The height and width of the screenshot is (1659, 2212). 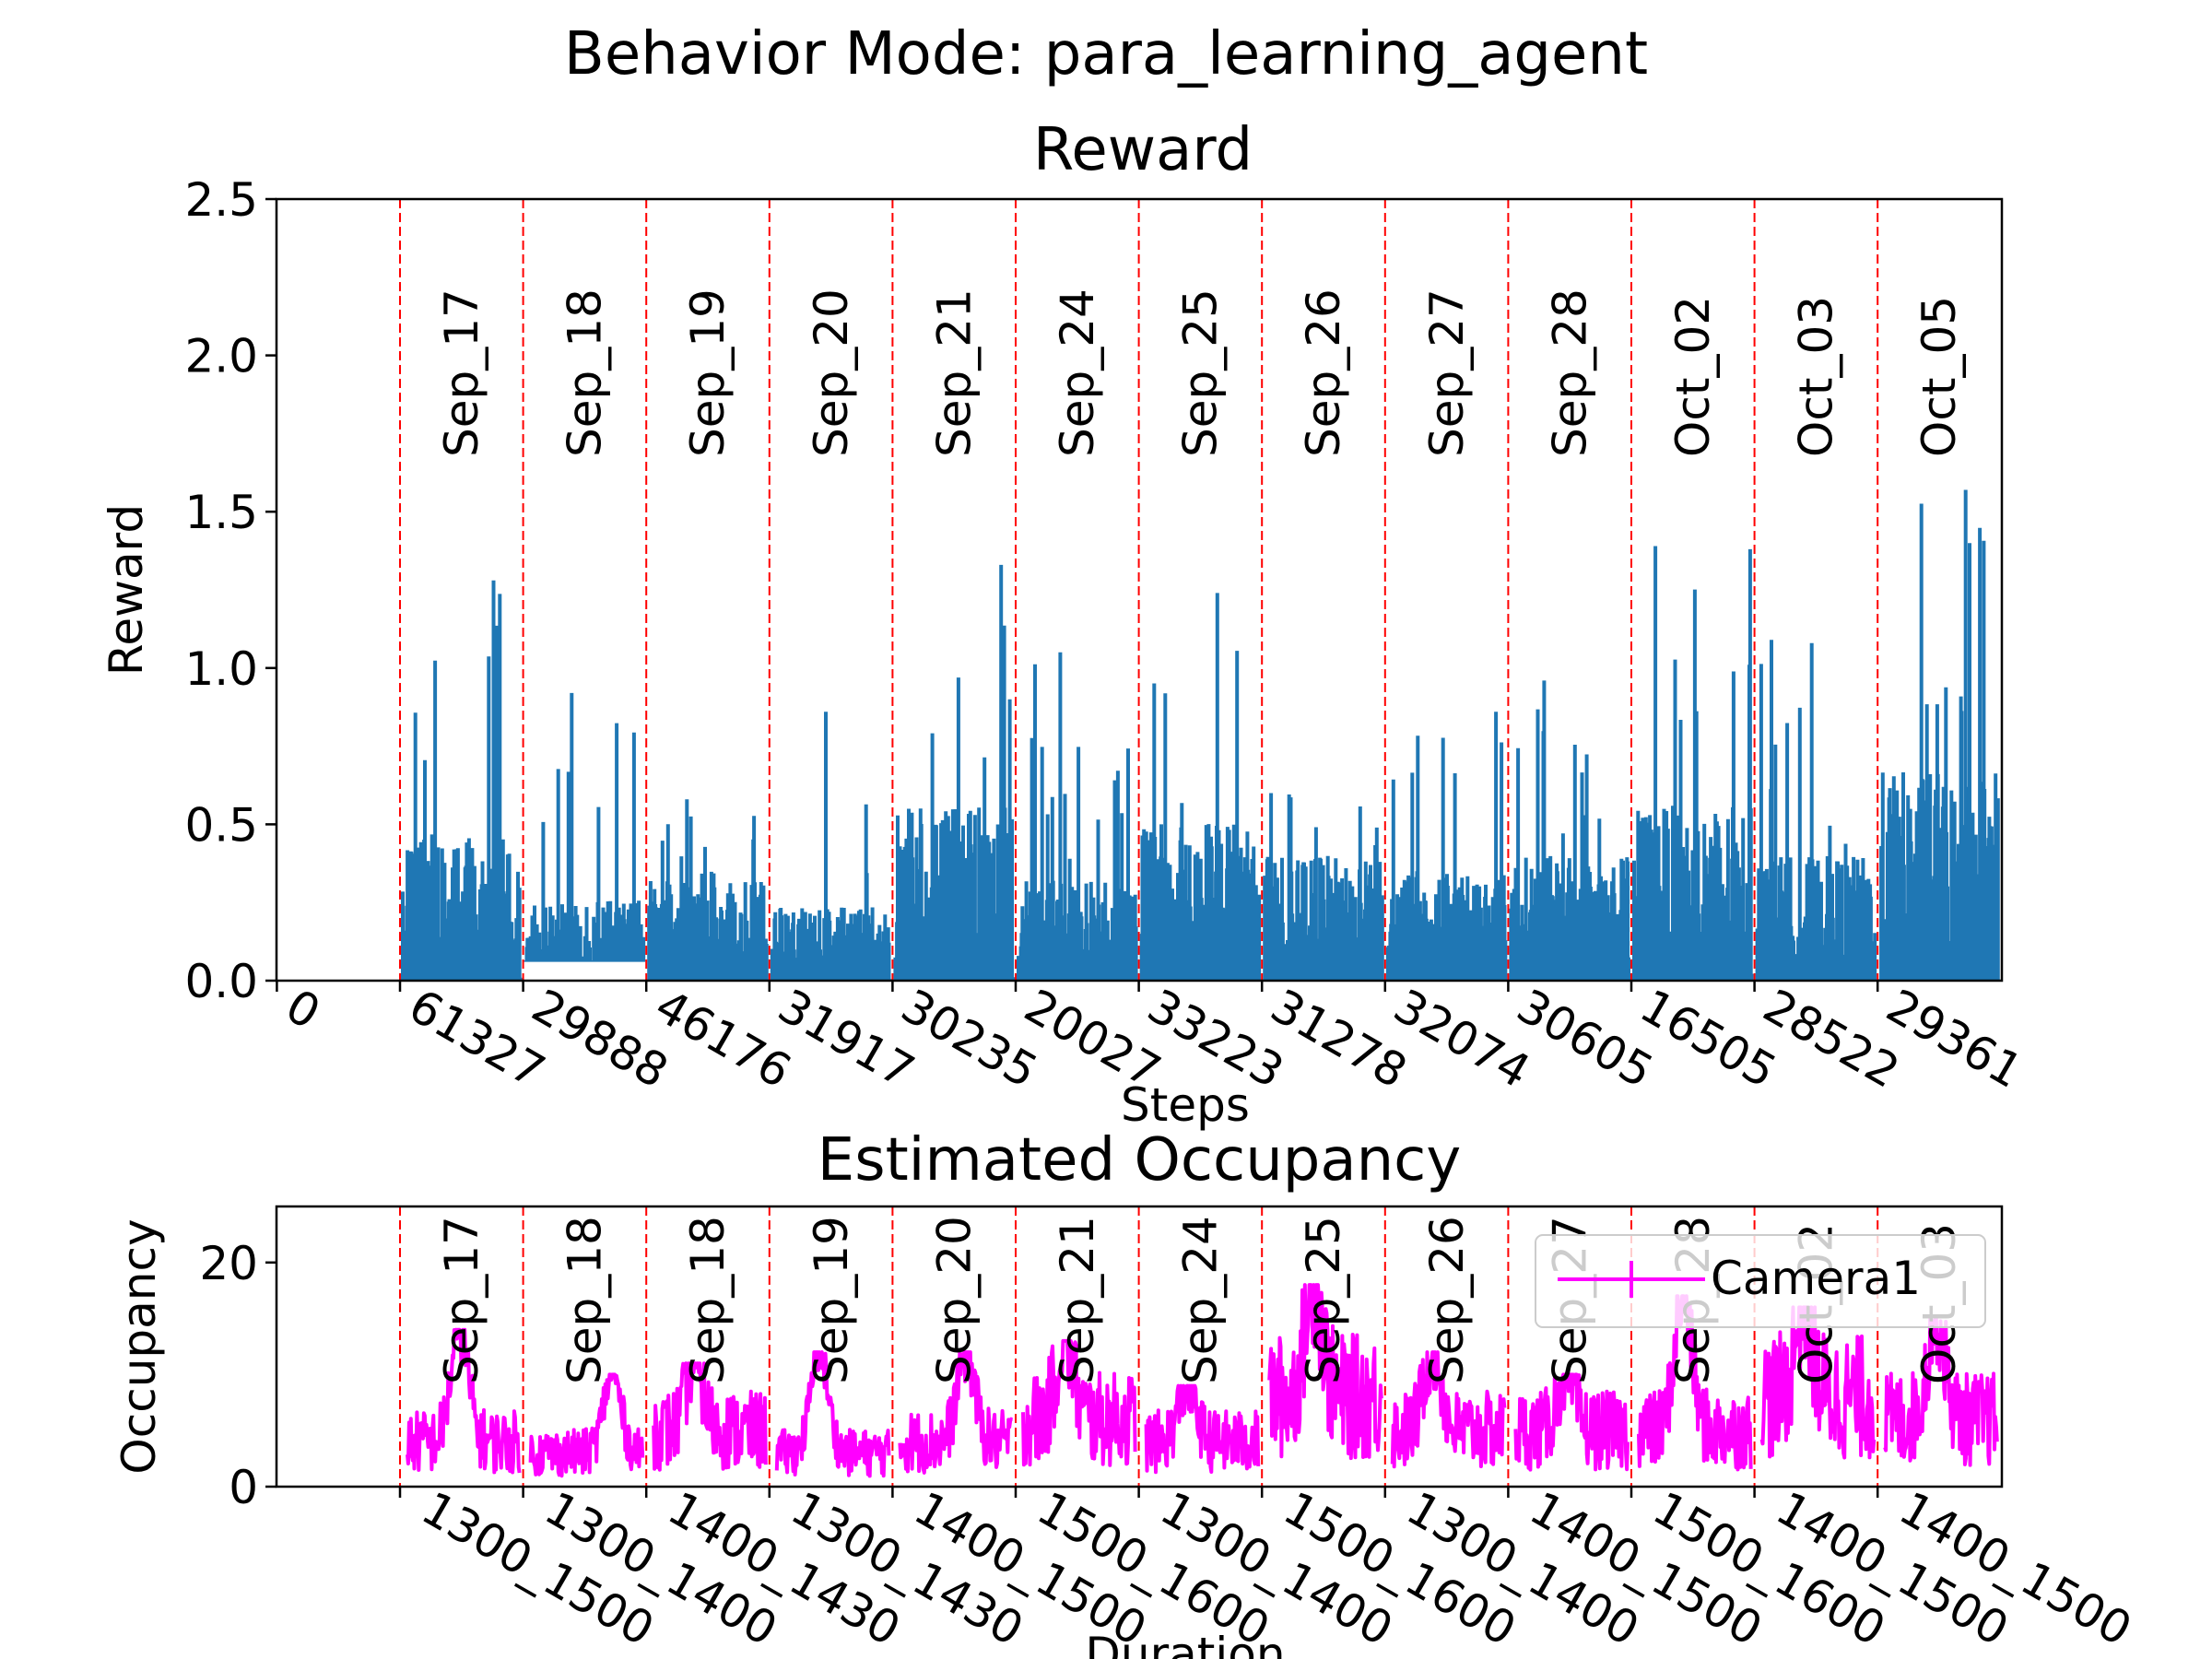 I want to click on occupancy-series-camera1, so click(x=1202, y=1380).